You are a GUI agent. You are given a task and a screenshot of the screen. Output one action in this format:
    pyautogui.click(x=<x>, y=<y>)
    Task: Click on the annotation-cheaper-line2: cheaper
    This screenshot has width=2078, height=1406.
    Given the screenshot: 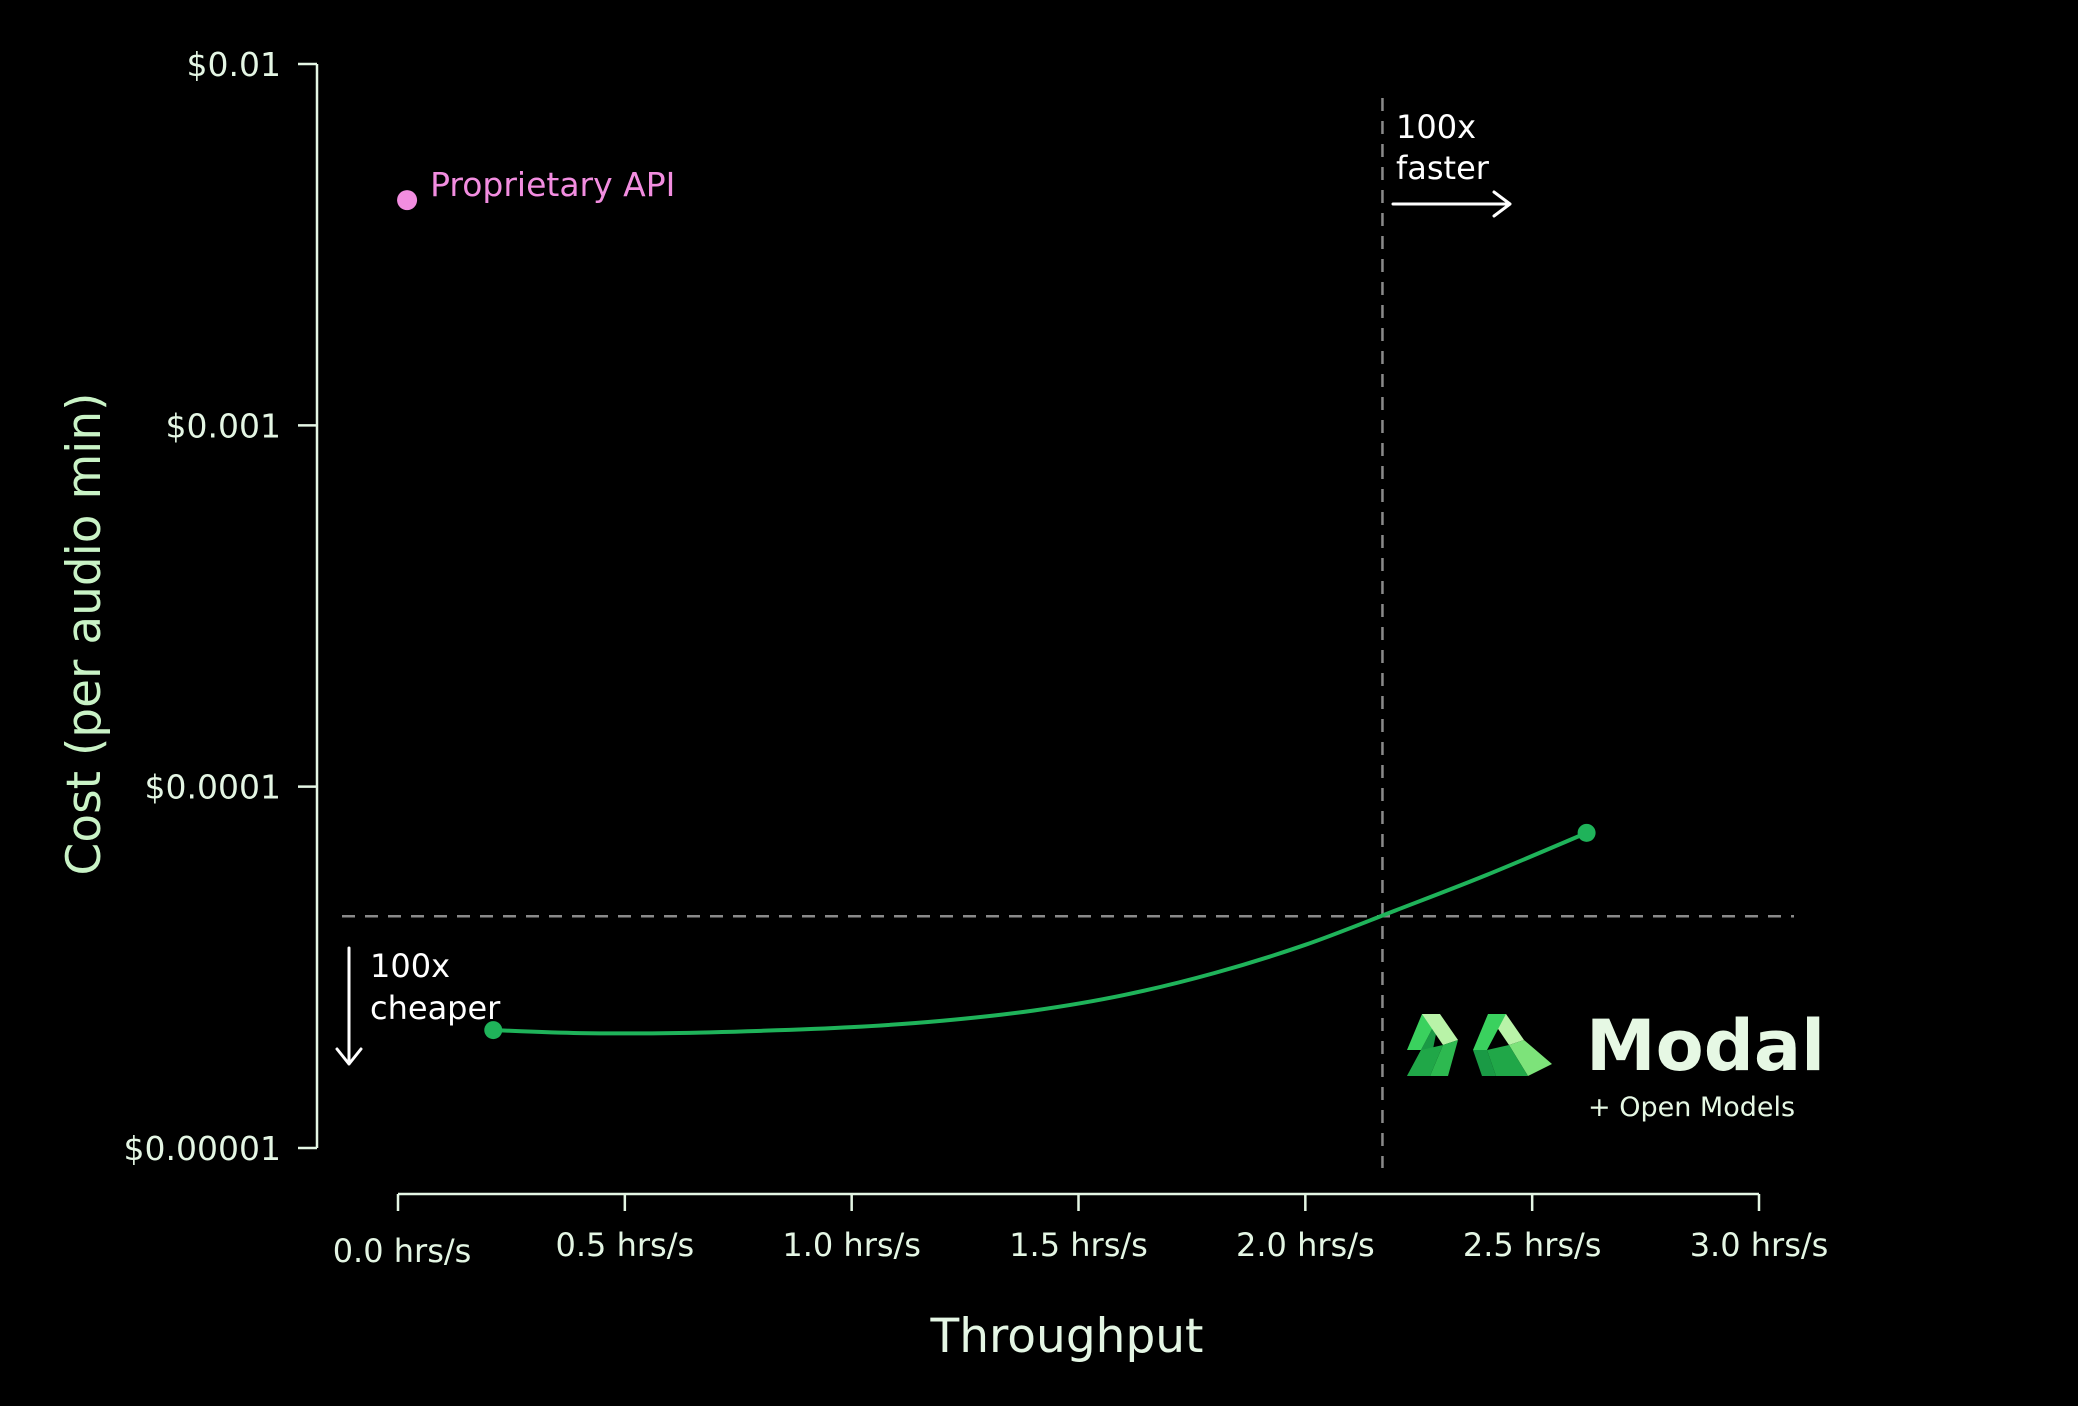 What is the action you would take?
    pyautogui.click(x=435, y=1008)
    